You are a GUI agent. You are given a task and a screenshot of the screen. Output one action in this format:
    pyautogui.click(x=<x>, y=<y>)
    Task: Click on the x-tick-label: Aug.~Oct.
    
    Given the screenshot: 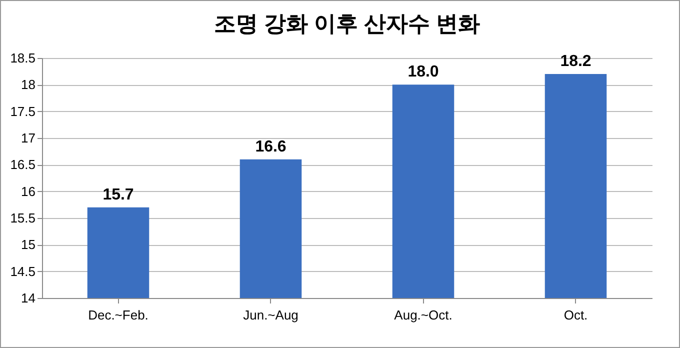 What is the action you would take?
    pyautogui.click(x=423, y=315)
    